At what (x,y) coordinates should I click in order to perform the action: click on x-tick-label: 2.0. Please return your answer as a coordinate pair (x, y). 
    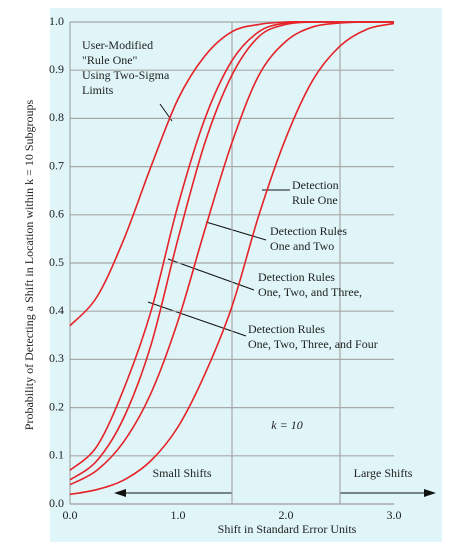
    Looking at the image, I should click on (286, 515).